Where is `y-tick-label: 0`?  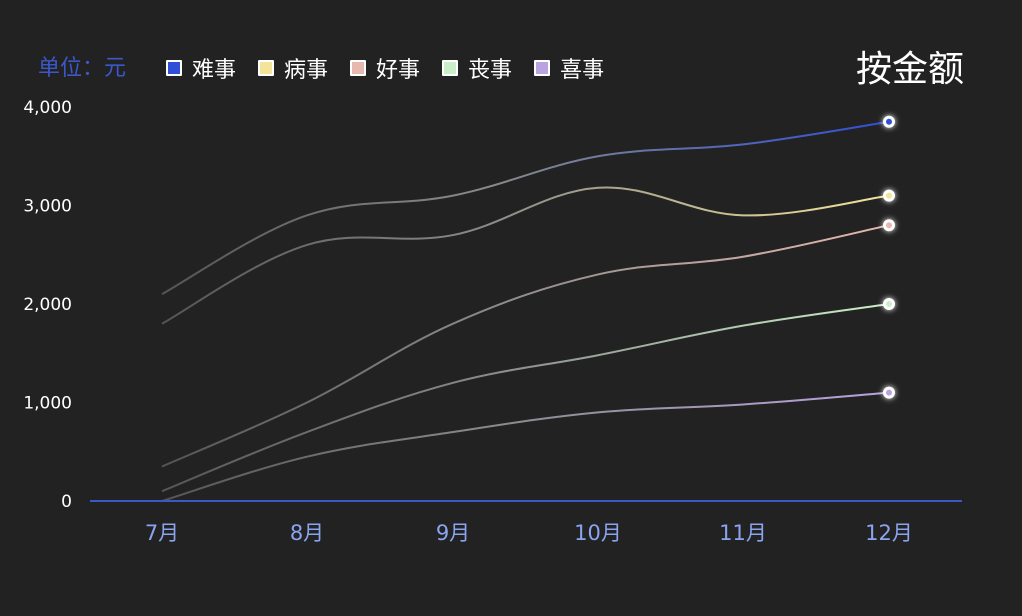 y-tick-label: 0 is located at coordinates (66, 502).